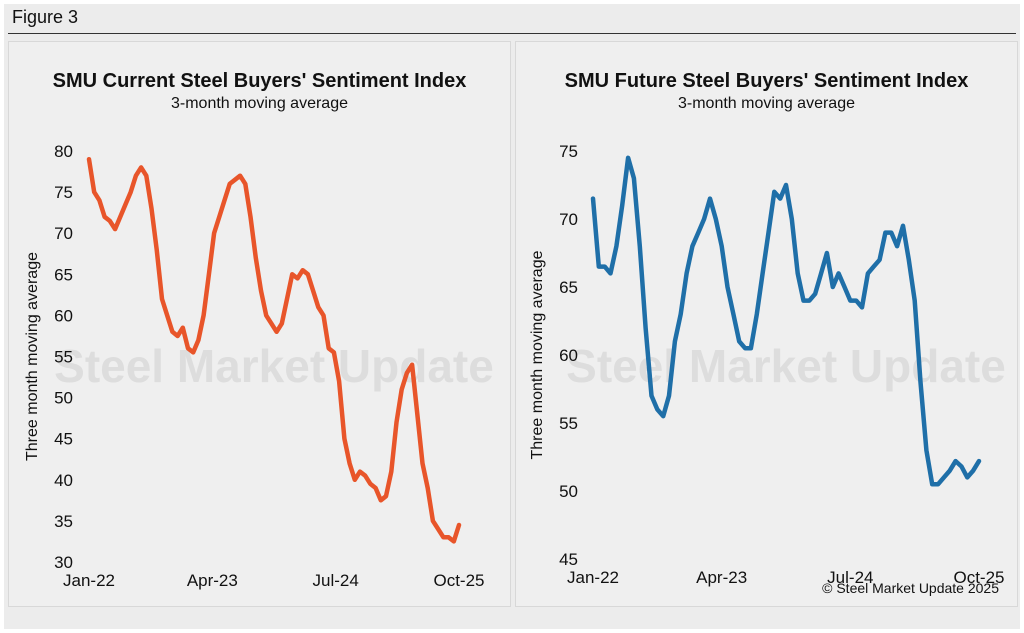 The width and height of the screenshot is (1024, 633). Describe the element at coordinates (63, 562) in the screenshot. I see `y-tick-label: 30` at that location.